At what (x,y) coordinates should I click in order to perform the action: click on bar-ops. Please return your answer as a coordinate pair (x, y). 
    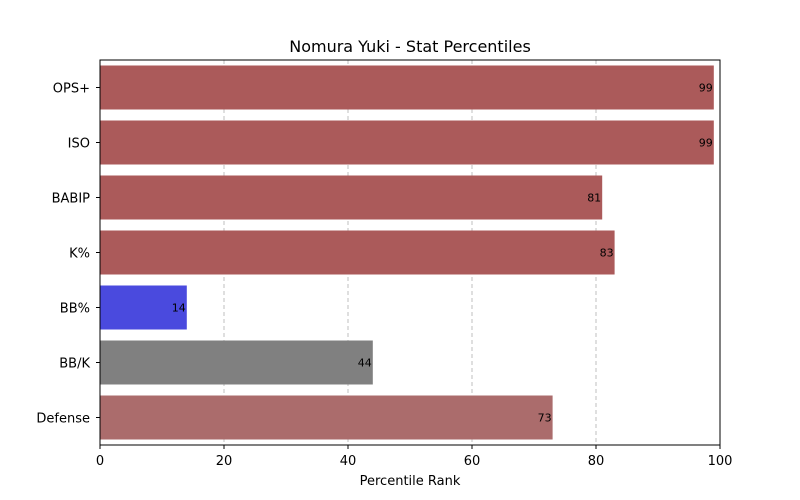
    Looking at the image, I should click on (407, 87).